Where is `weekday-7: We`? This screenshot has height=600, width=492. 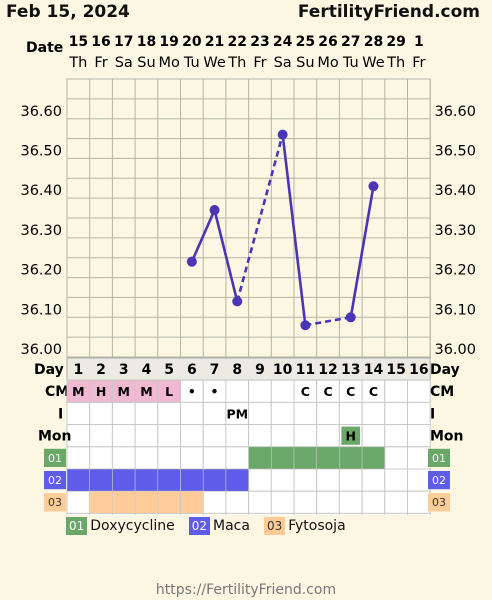
weekday-7: We is located at coordinates (214, 63).